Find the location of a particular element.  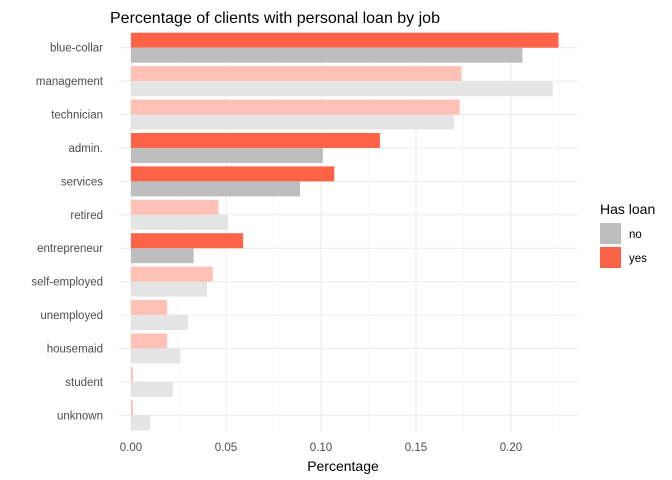

bar-no-unemployed is located at coordinates (159, 323).